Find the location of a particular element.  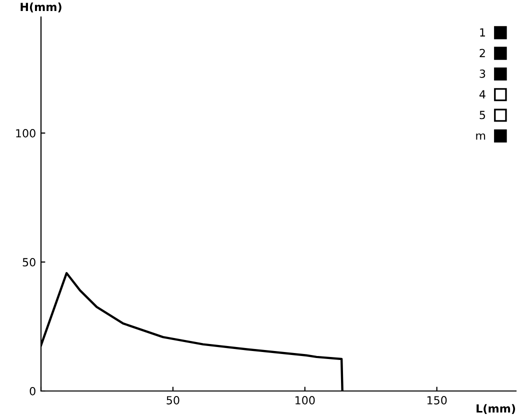

legend-label: 2 is located at coordinates (482, 53).